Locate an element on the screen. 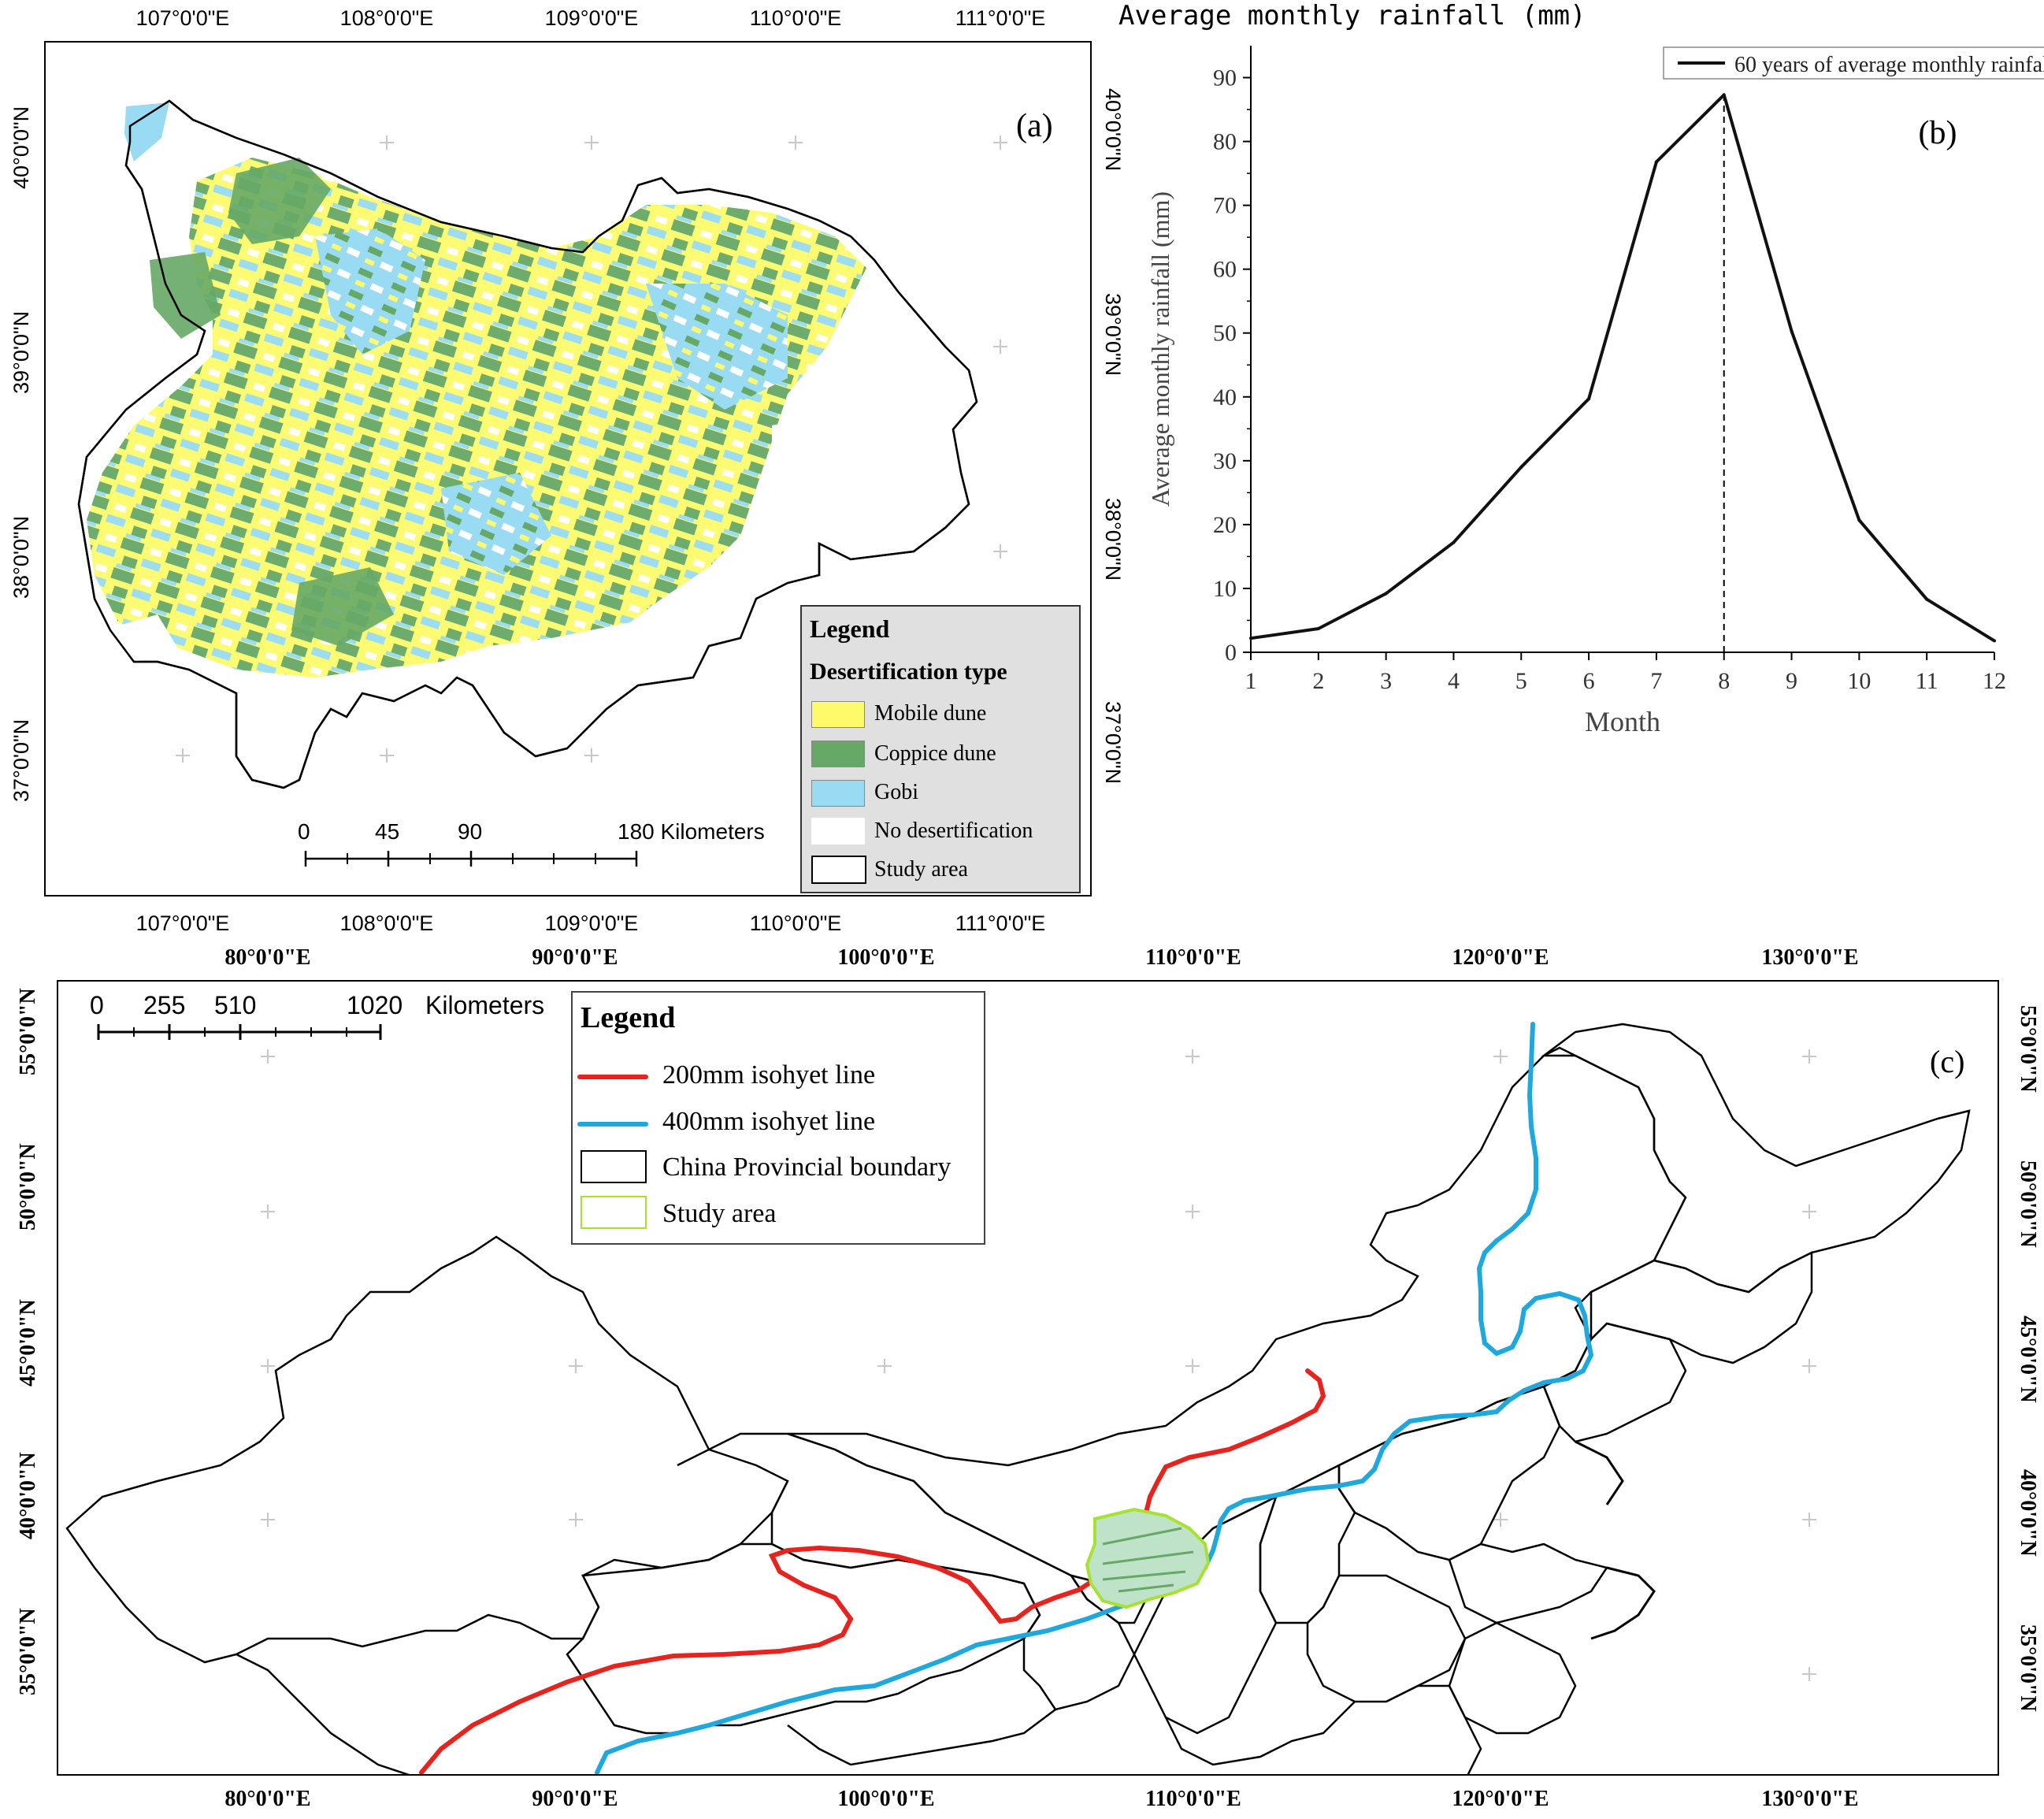 This screenshot has height=1819, width=2044. legend-title: Legend is located at coordinates (628, 1017).